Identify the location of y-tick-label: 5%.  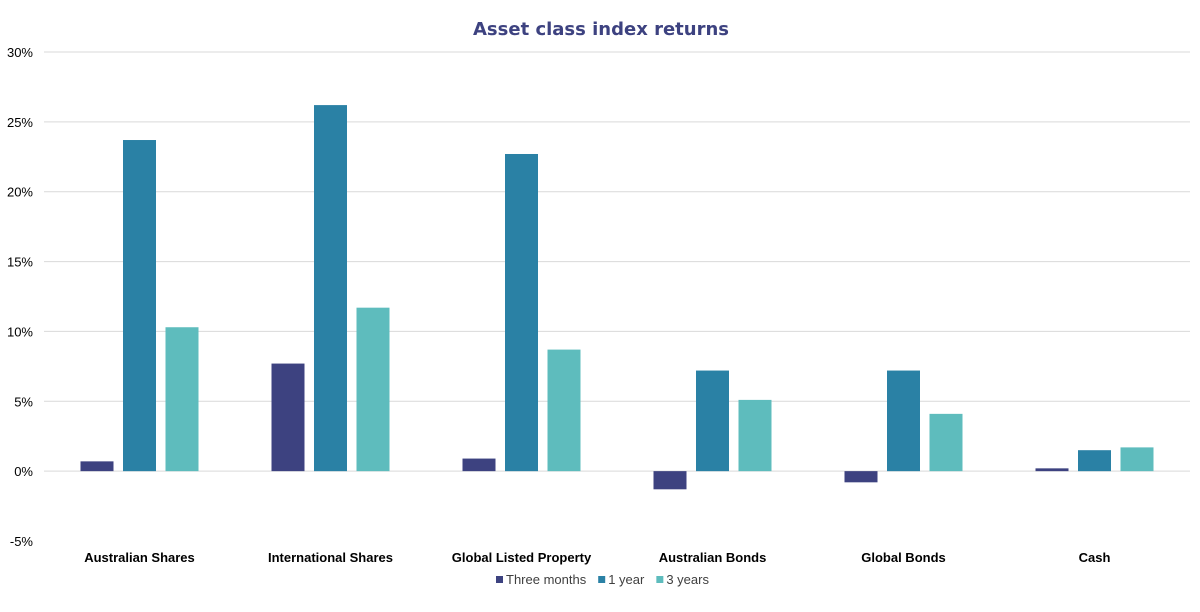
(23, 401).